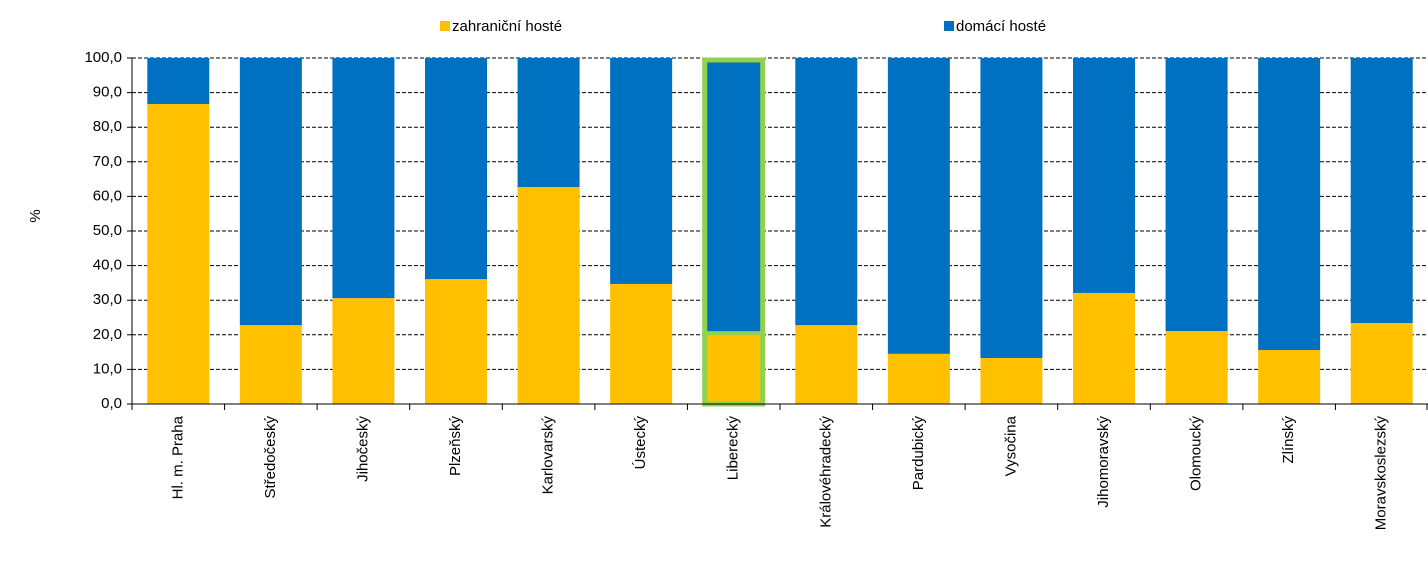 The width and height of the screenshot is (1428, 577). What do you see at coordinates (640, 443) in the screenshot?
I see `x-tick-label: Ústecký` at bounding box center [640, 443].